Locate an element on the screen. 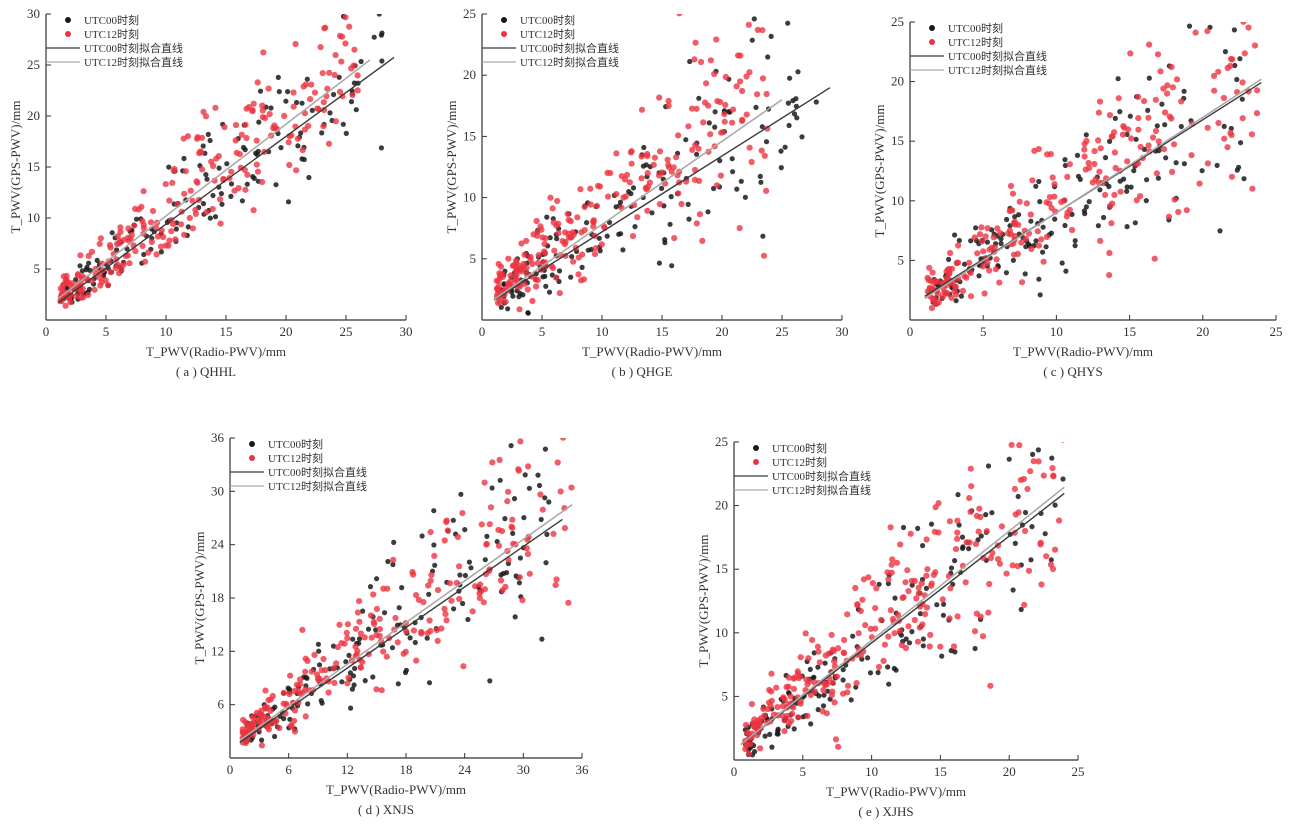 This screenshot has width=1300, height=832. panel-caption: ( e ) XJHS is located at coordinates (885, 811).